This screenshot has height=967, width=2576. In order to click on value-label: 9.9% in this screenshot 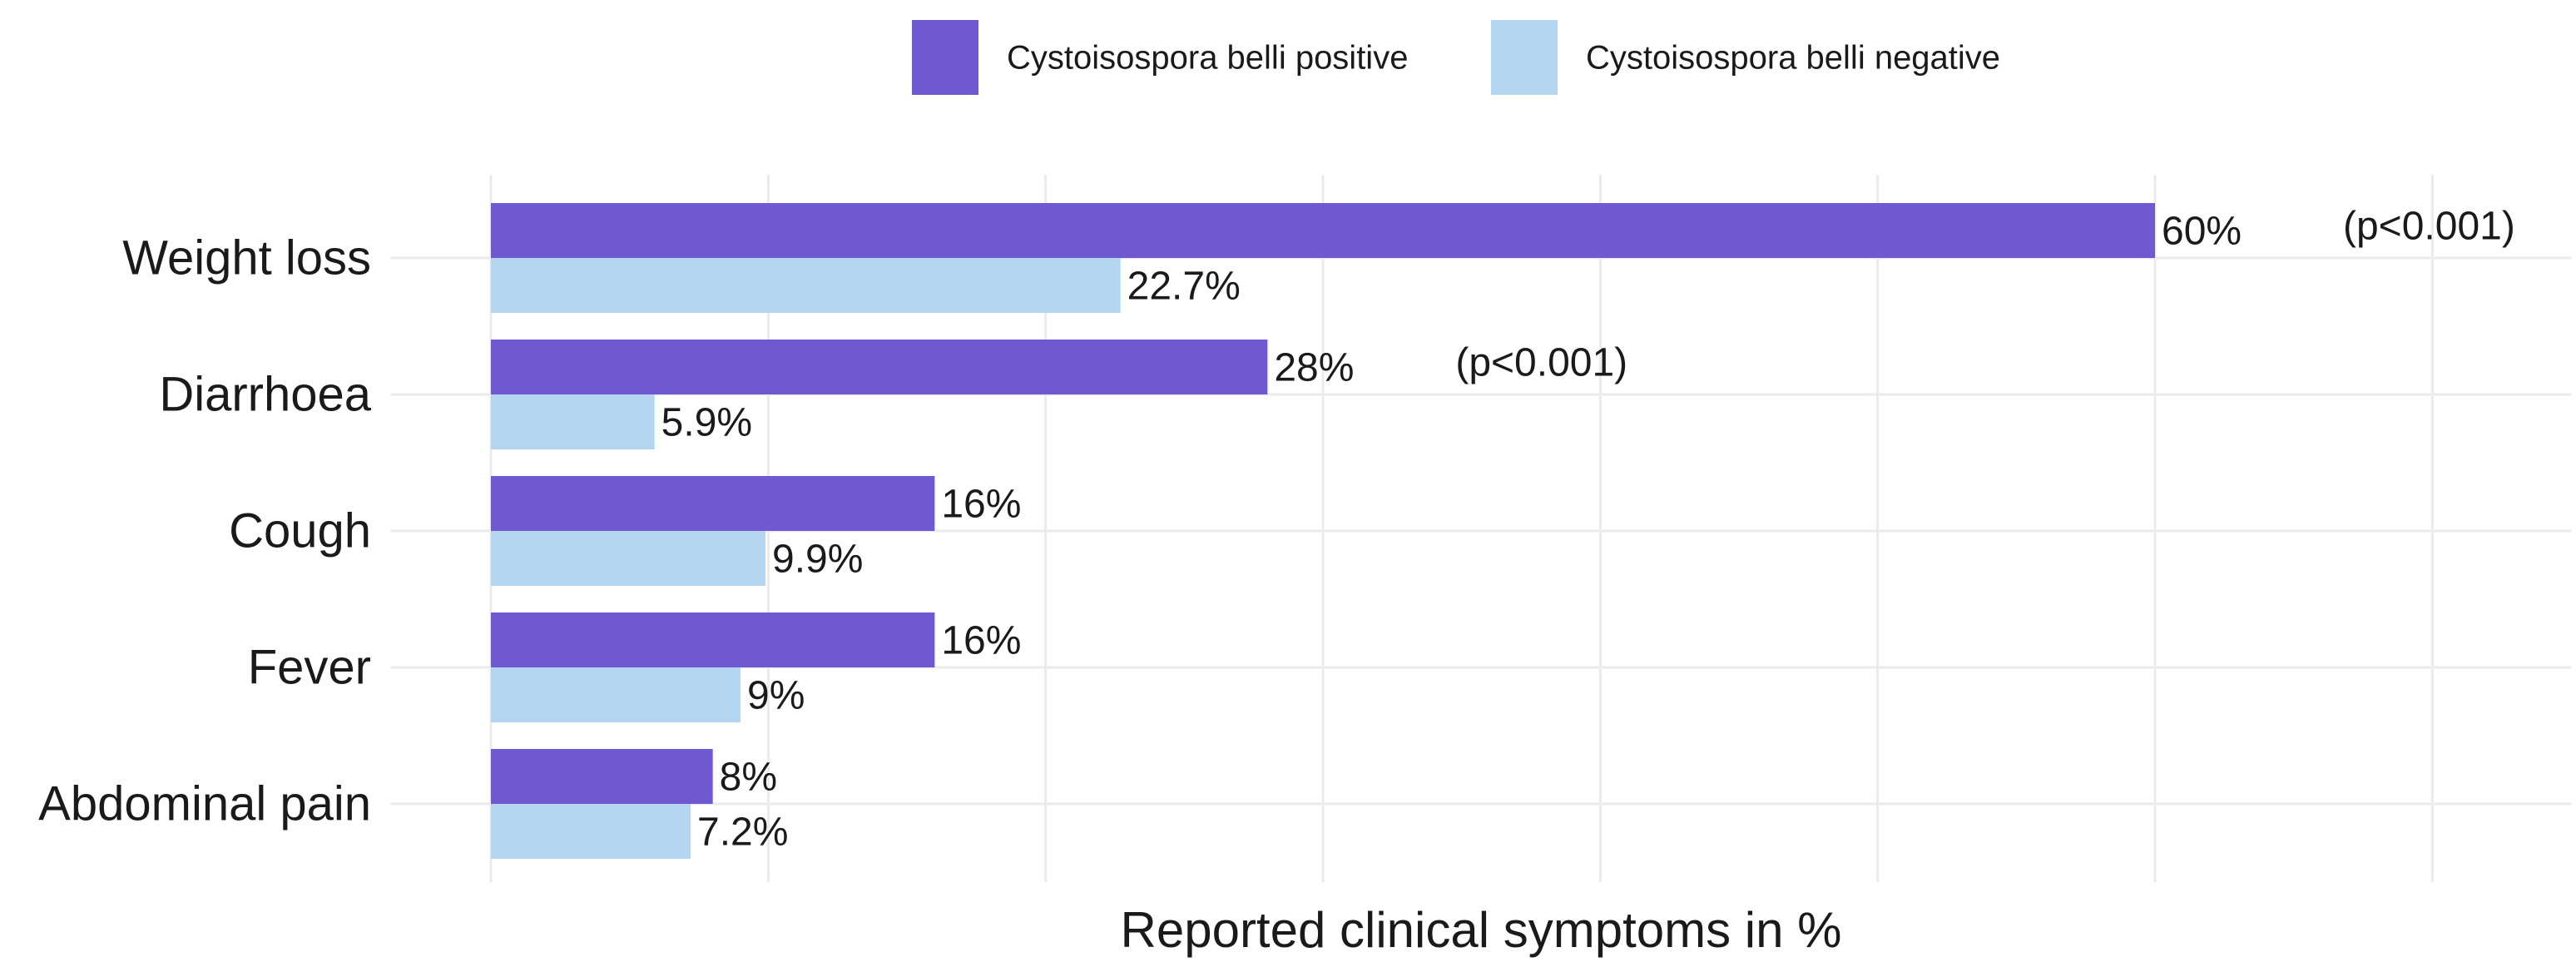, I will do `click(818, 560)`.